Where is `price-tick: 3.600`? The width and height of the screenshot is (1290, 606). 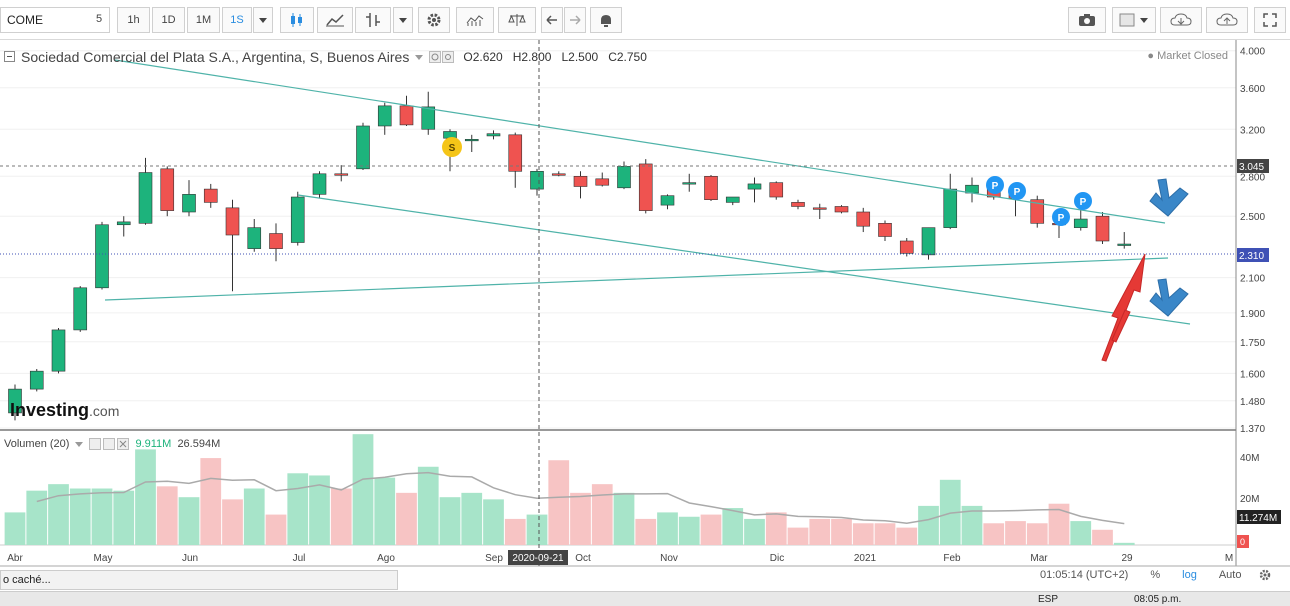 price-tick: 3.600 is located at coordinates (1252, 89).